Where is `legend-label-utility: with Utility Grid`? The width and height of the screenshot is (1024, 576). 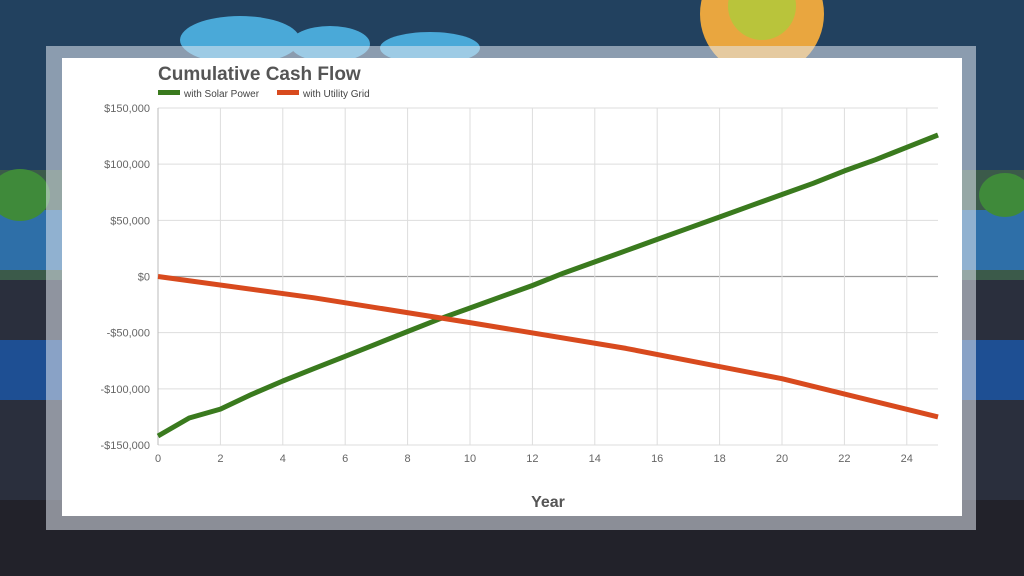 legend-label-utility: with Utility Grid is located at coordinates (336, 94).